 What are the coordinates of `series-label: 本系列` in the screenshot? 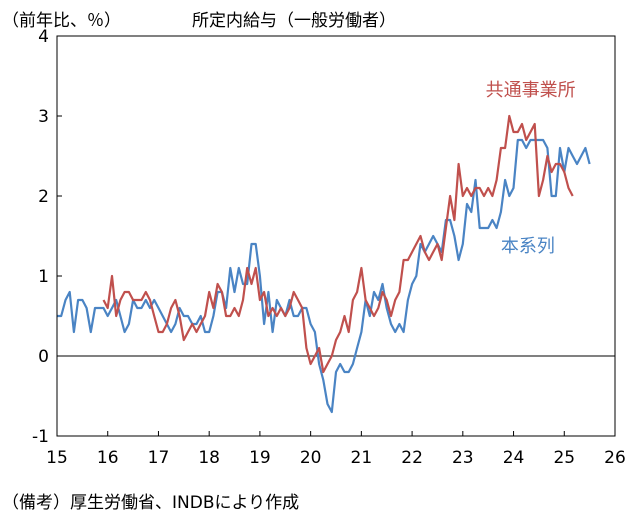 It's located at (528, 246).